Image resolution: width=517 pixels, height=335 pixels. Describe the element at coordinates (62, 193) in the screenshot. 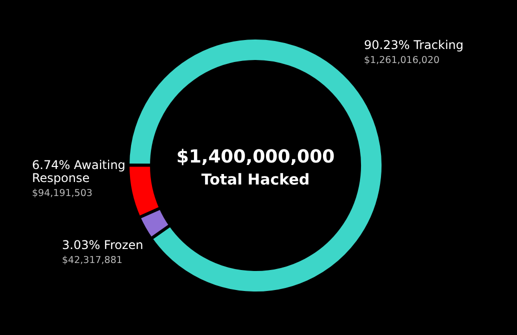

I see `data-label: $94,191,503` at that location.